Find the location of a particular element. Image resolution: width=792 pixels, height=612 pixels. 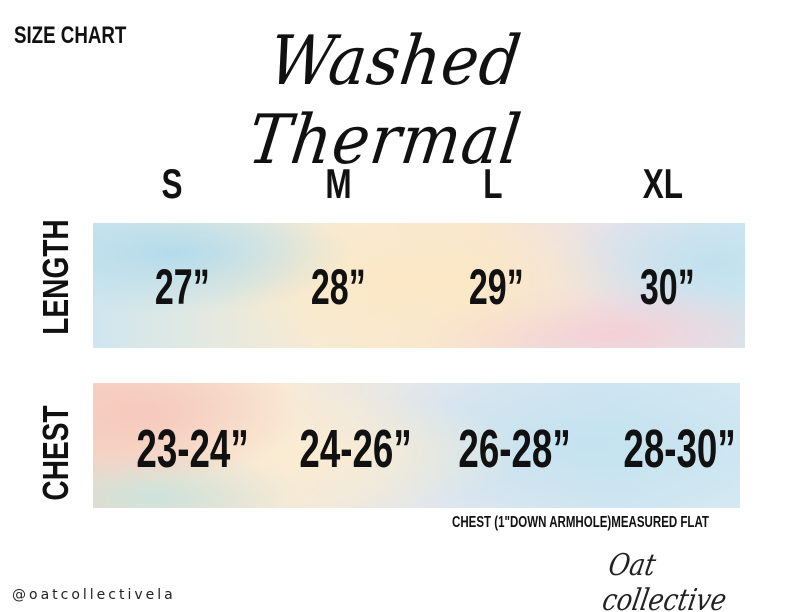

brand-logo: Oat collective is located at coordinates (664, 580).